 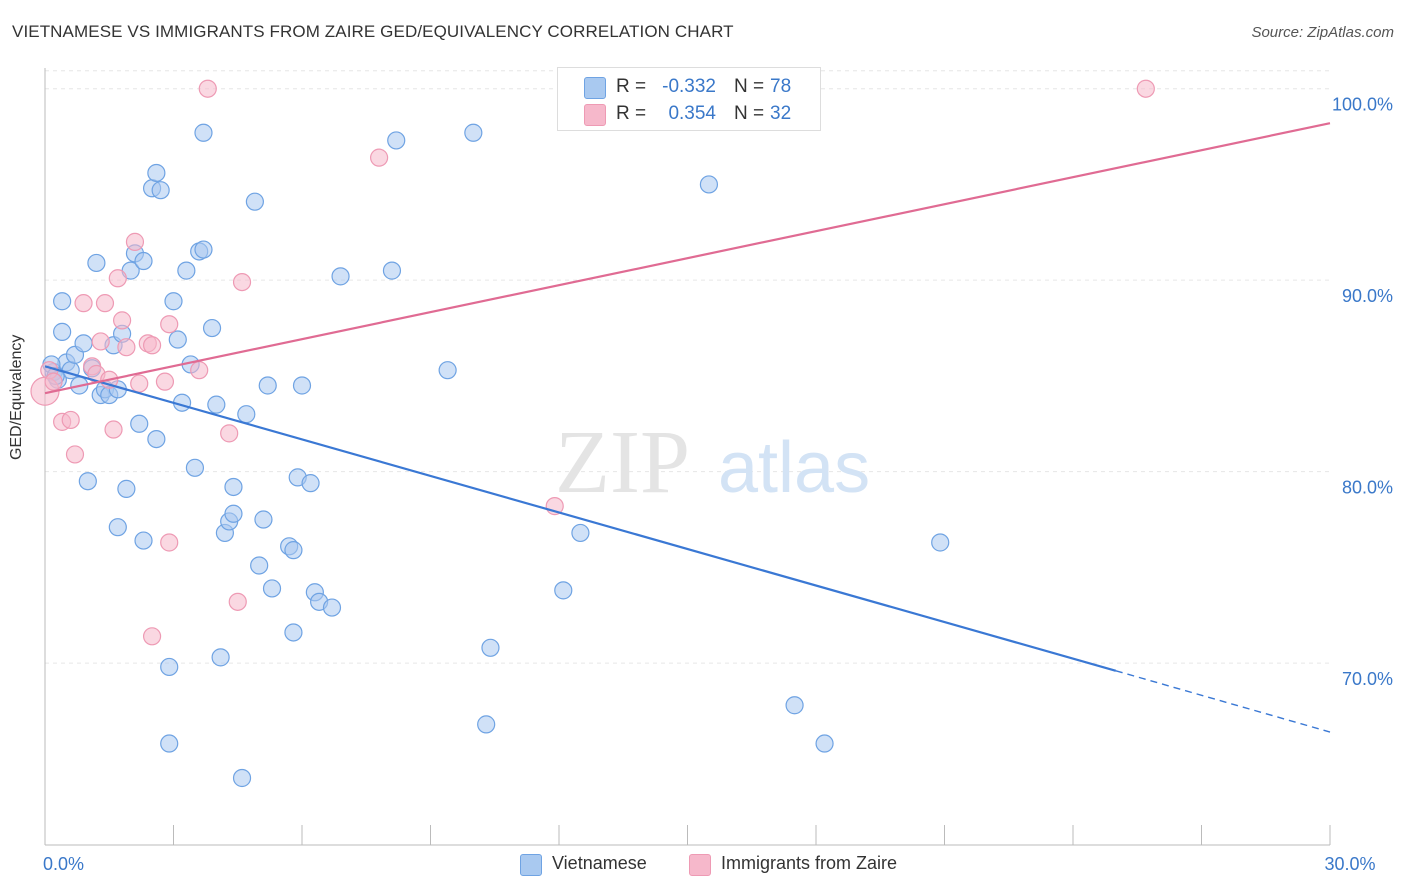 I want to click on correlation-stats-box: R = -0.332 N = 78 R = 0.354 N = 32, so click(x=689, y=99).